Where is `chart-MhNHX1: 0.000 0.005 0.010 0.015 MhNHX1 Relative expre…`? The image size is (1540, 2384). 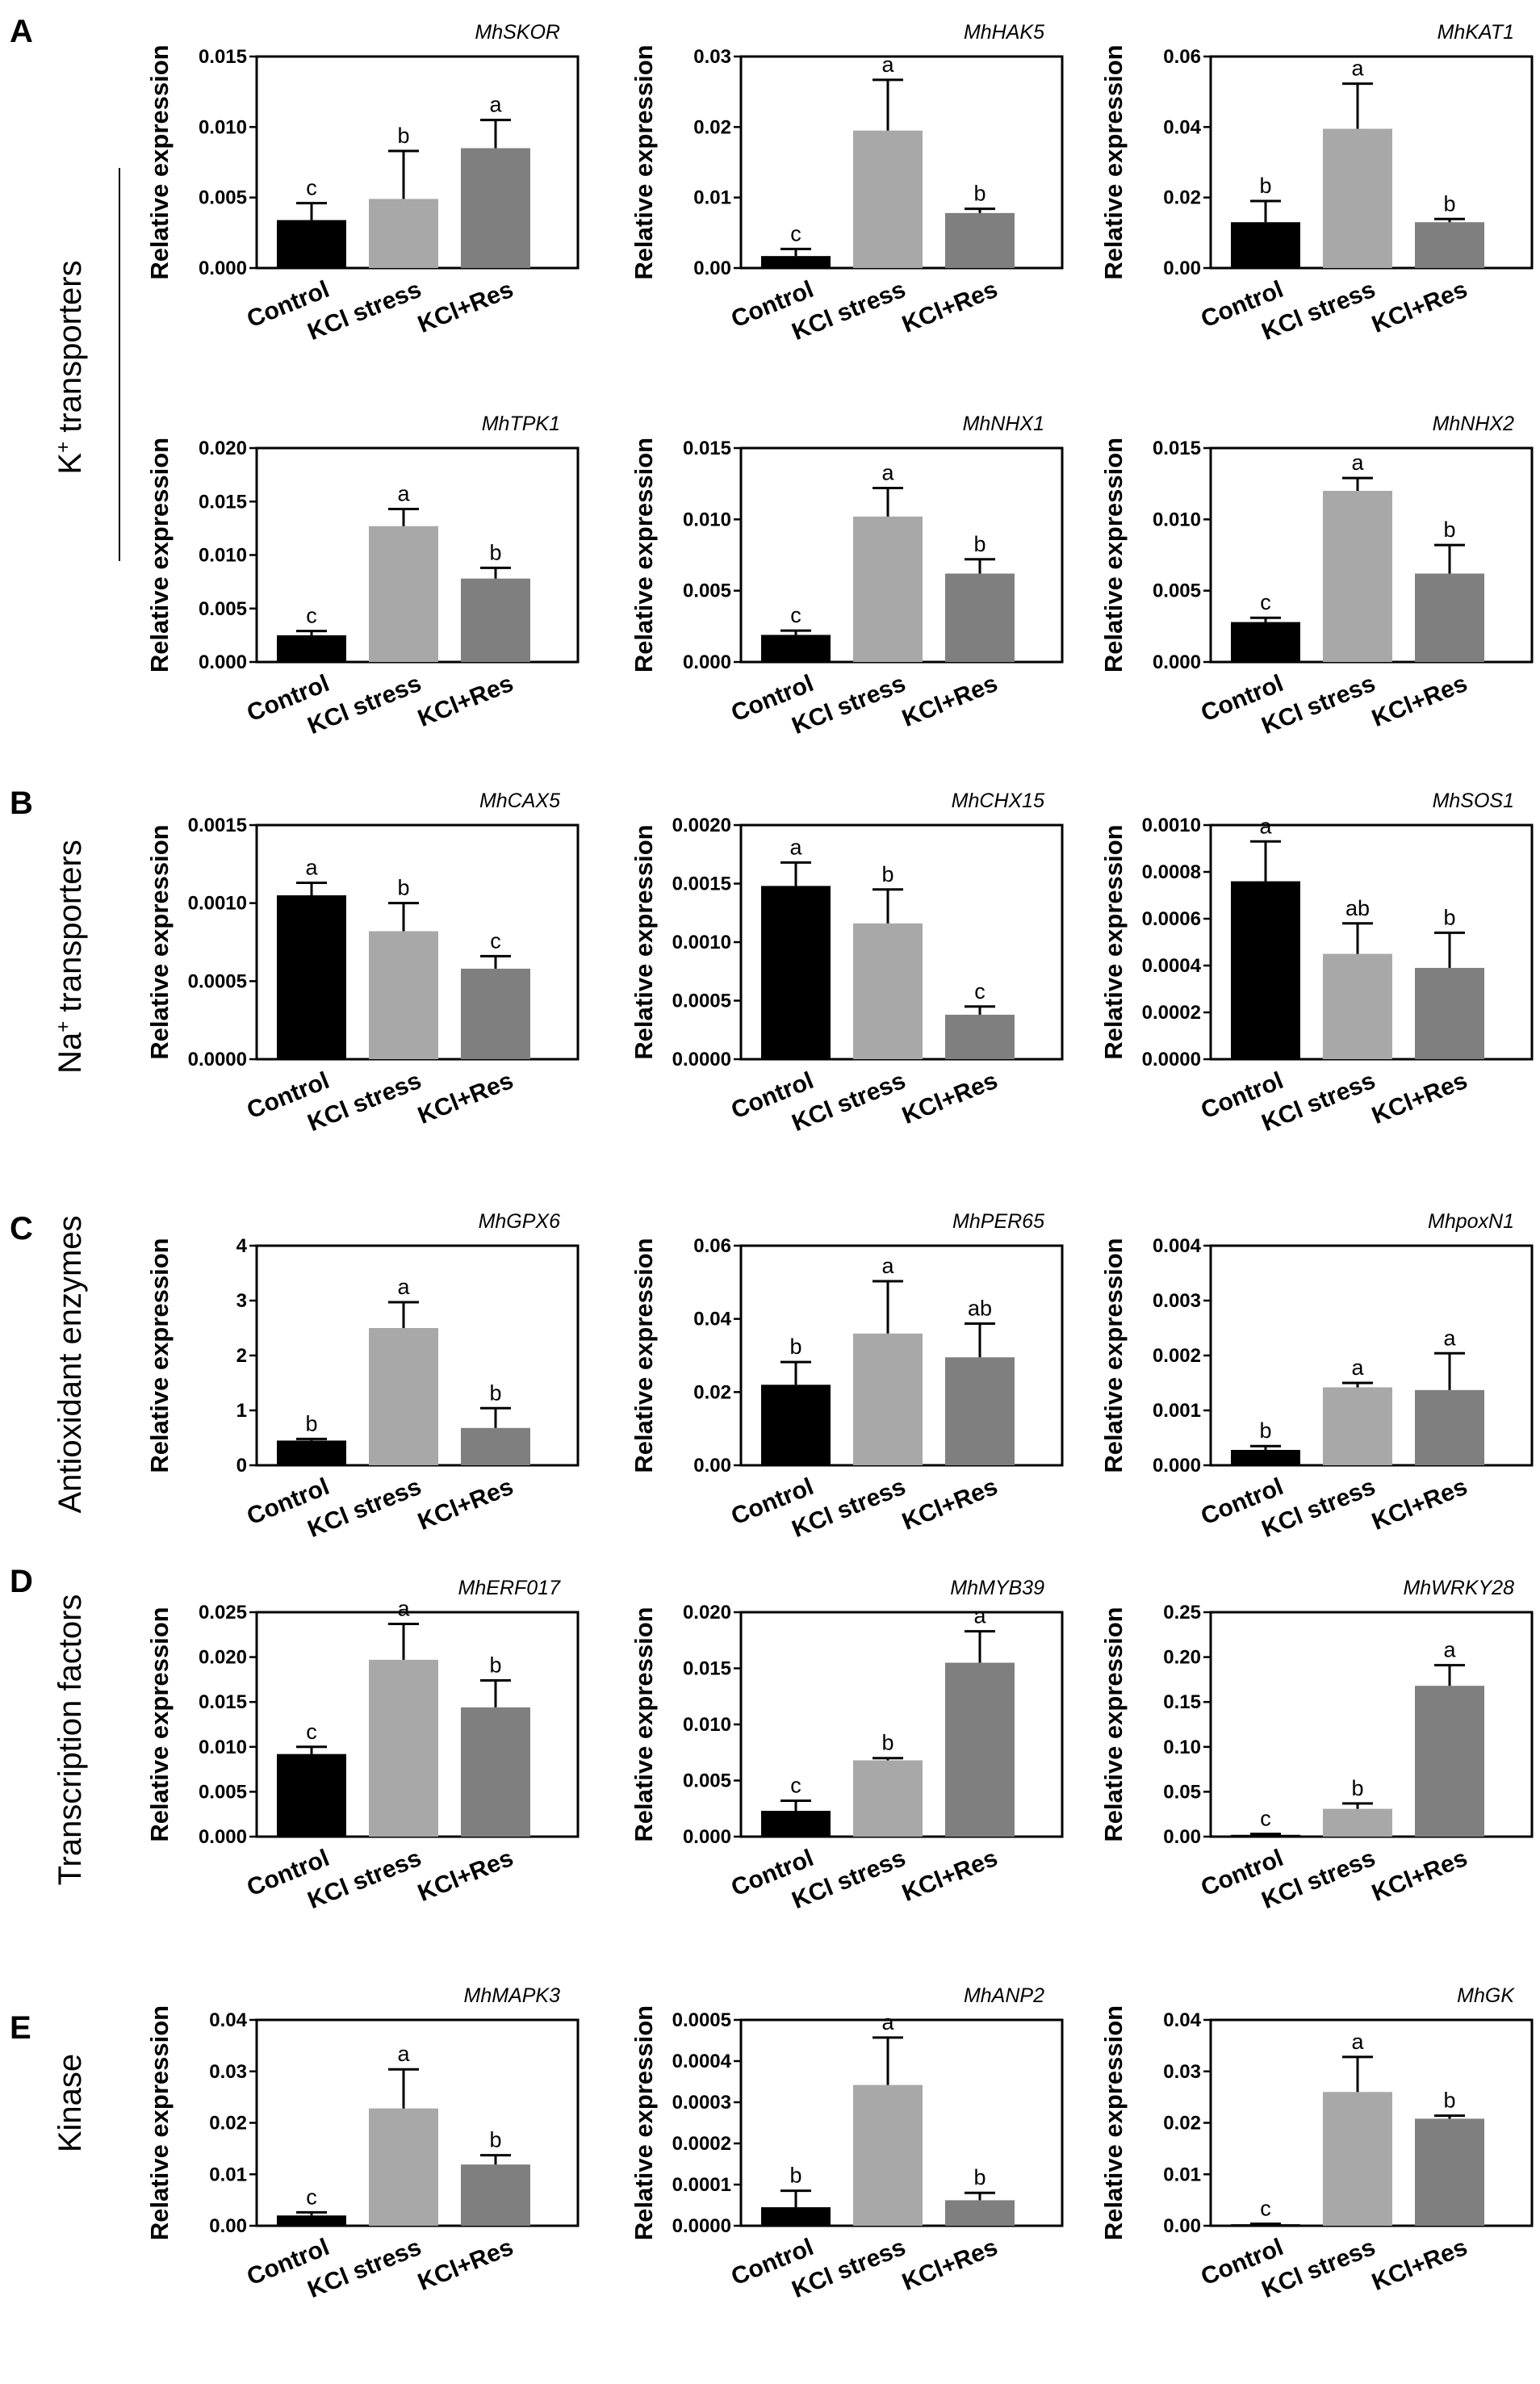 chart-MhNHX1: 0.000 0.005 0.010 0.015 MhNHX1 Relative expre… is located at coordinates (847, 576).